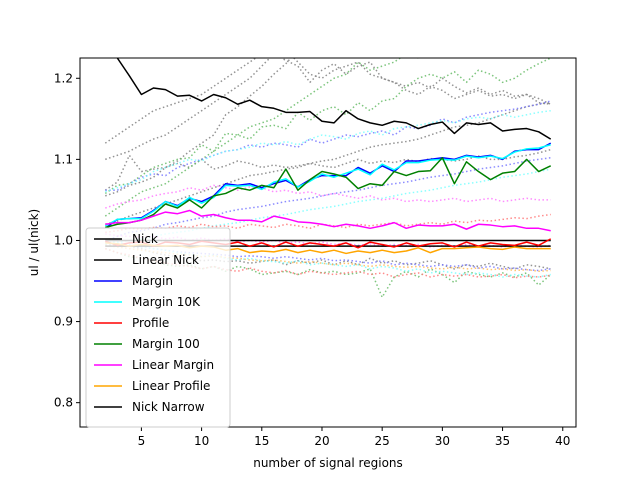 This screenshot has width=640, height=480. Describe the element at coordinates (63, 403) in the screenshot. I see `y-tick-label: 0.8` at that location.